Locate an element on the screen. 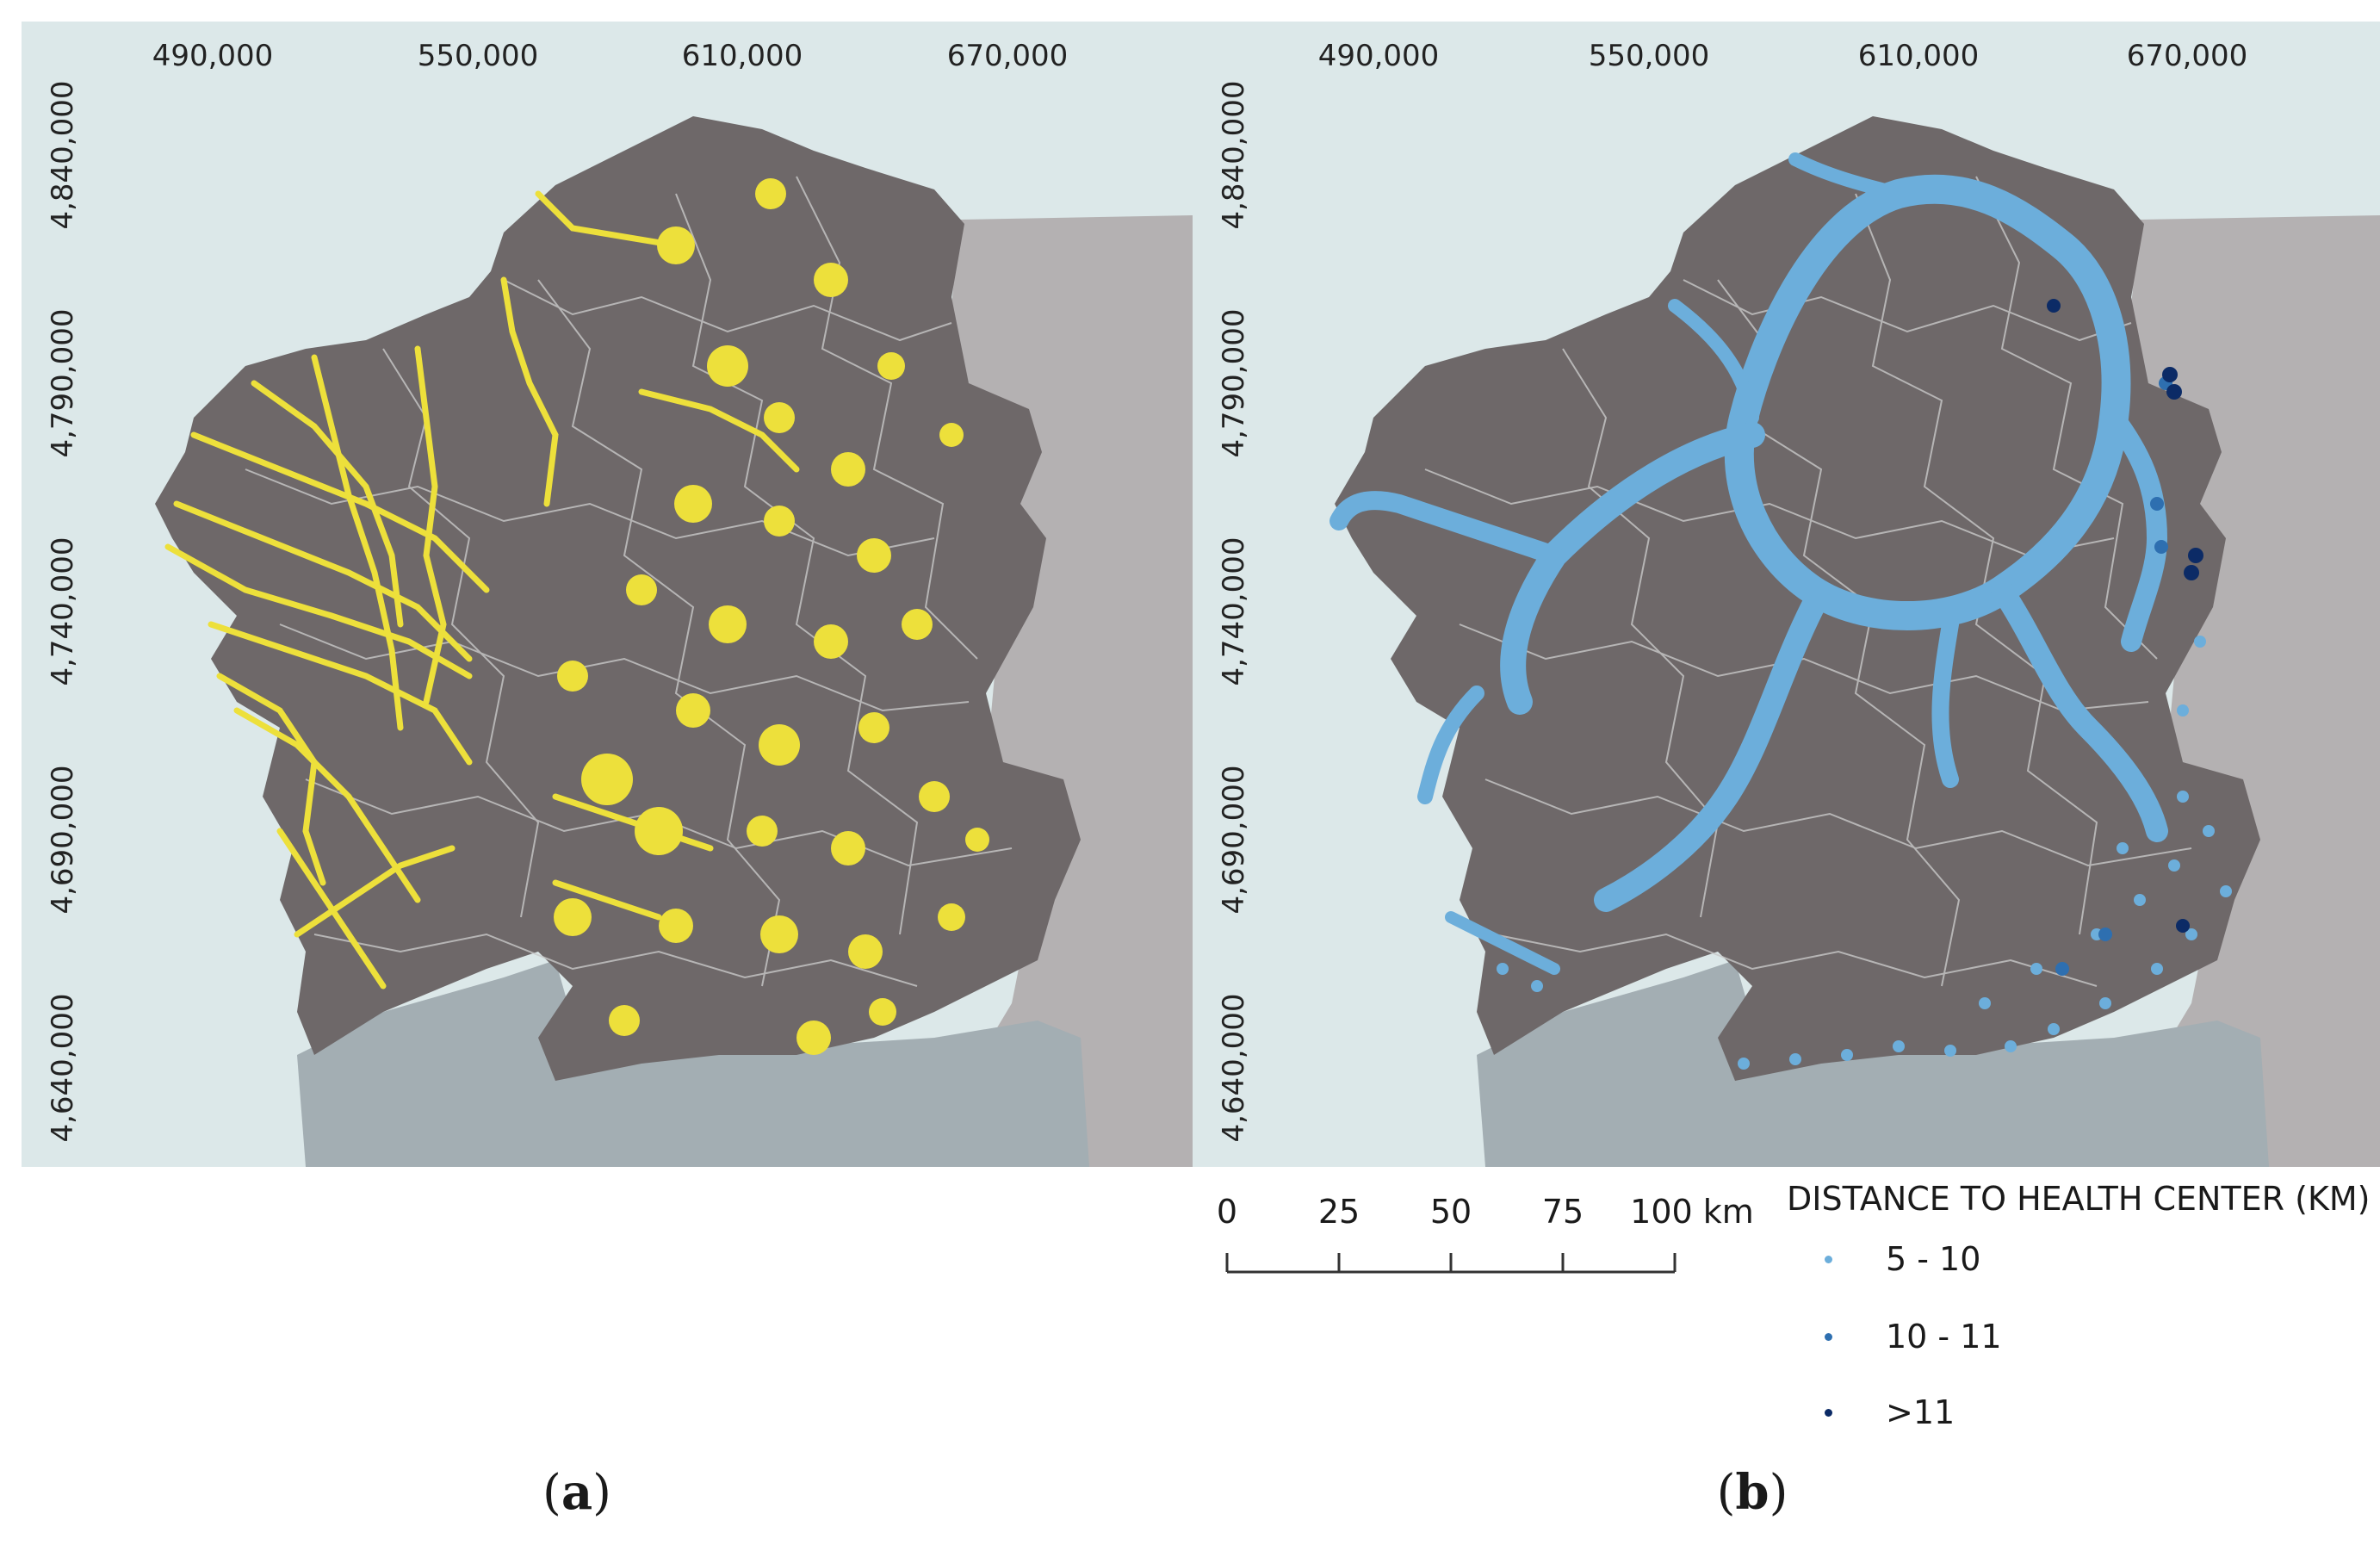  legend-label: 10 - 11 is located at coordinates (1944, 1337).